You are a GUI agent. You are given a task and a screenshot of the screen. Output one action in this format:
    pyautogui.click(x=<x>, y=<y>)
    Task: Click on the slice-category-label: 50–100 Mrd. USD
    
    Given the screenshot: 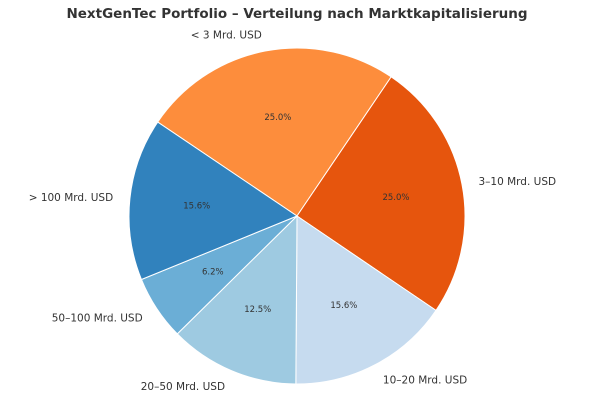 What is the action you would take?
    pyautogui.click(x=97, y=319)
    